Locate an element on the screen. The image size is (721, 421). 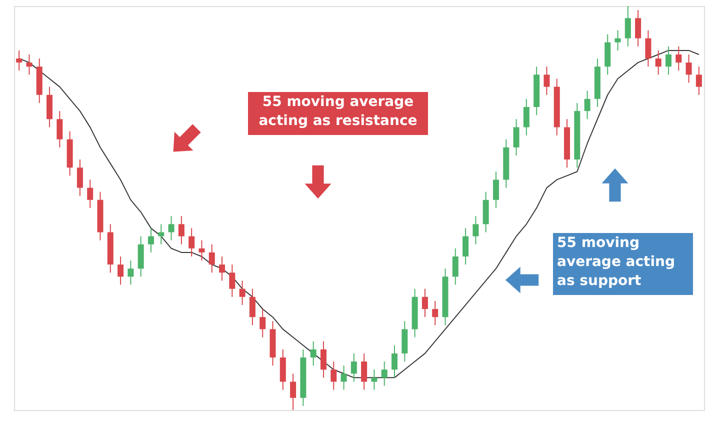
annotation: 55 moving average acting as support is located at coordinates (616, 262).